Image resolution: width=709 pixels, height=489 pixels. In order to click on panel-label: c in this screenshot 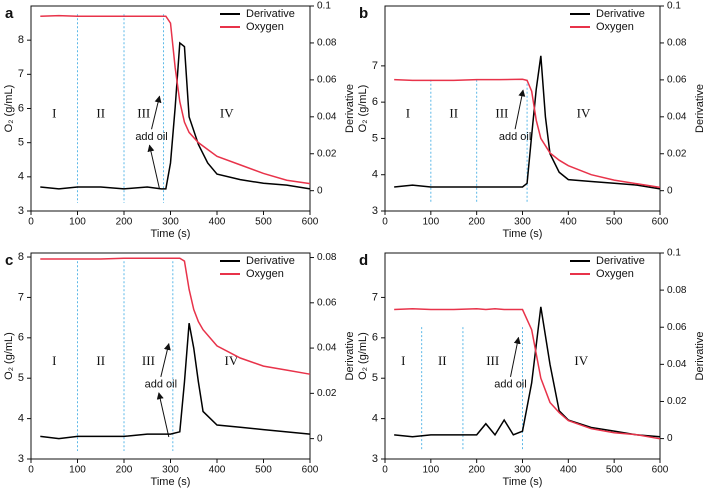, I will do `click(9, 260)`.